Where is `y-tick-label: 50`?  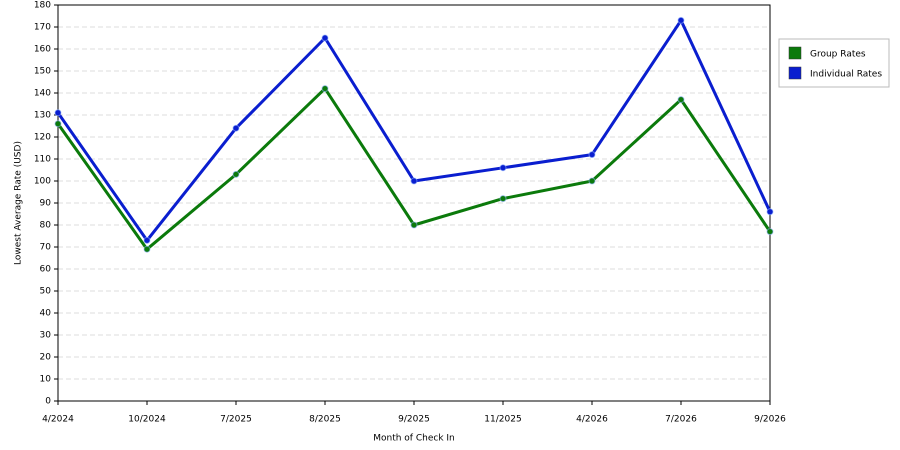 y-tick-label: 50 is located at coordinates (46, 292).